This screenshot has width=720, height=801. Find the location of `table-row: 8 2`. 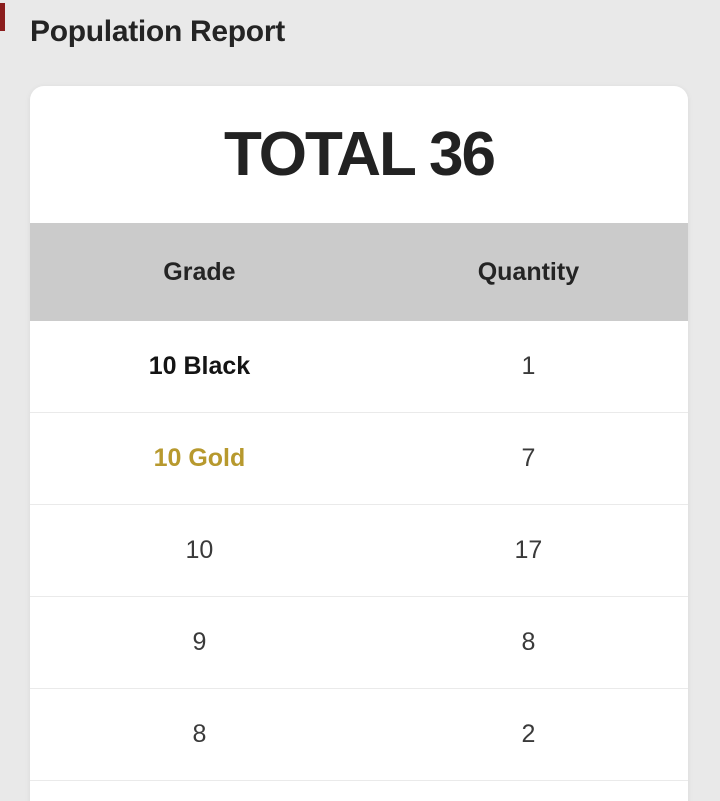

table-row: 8 2 is located at coordinates (359, 735).